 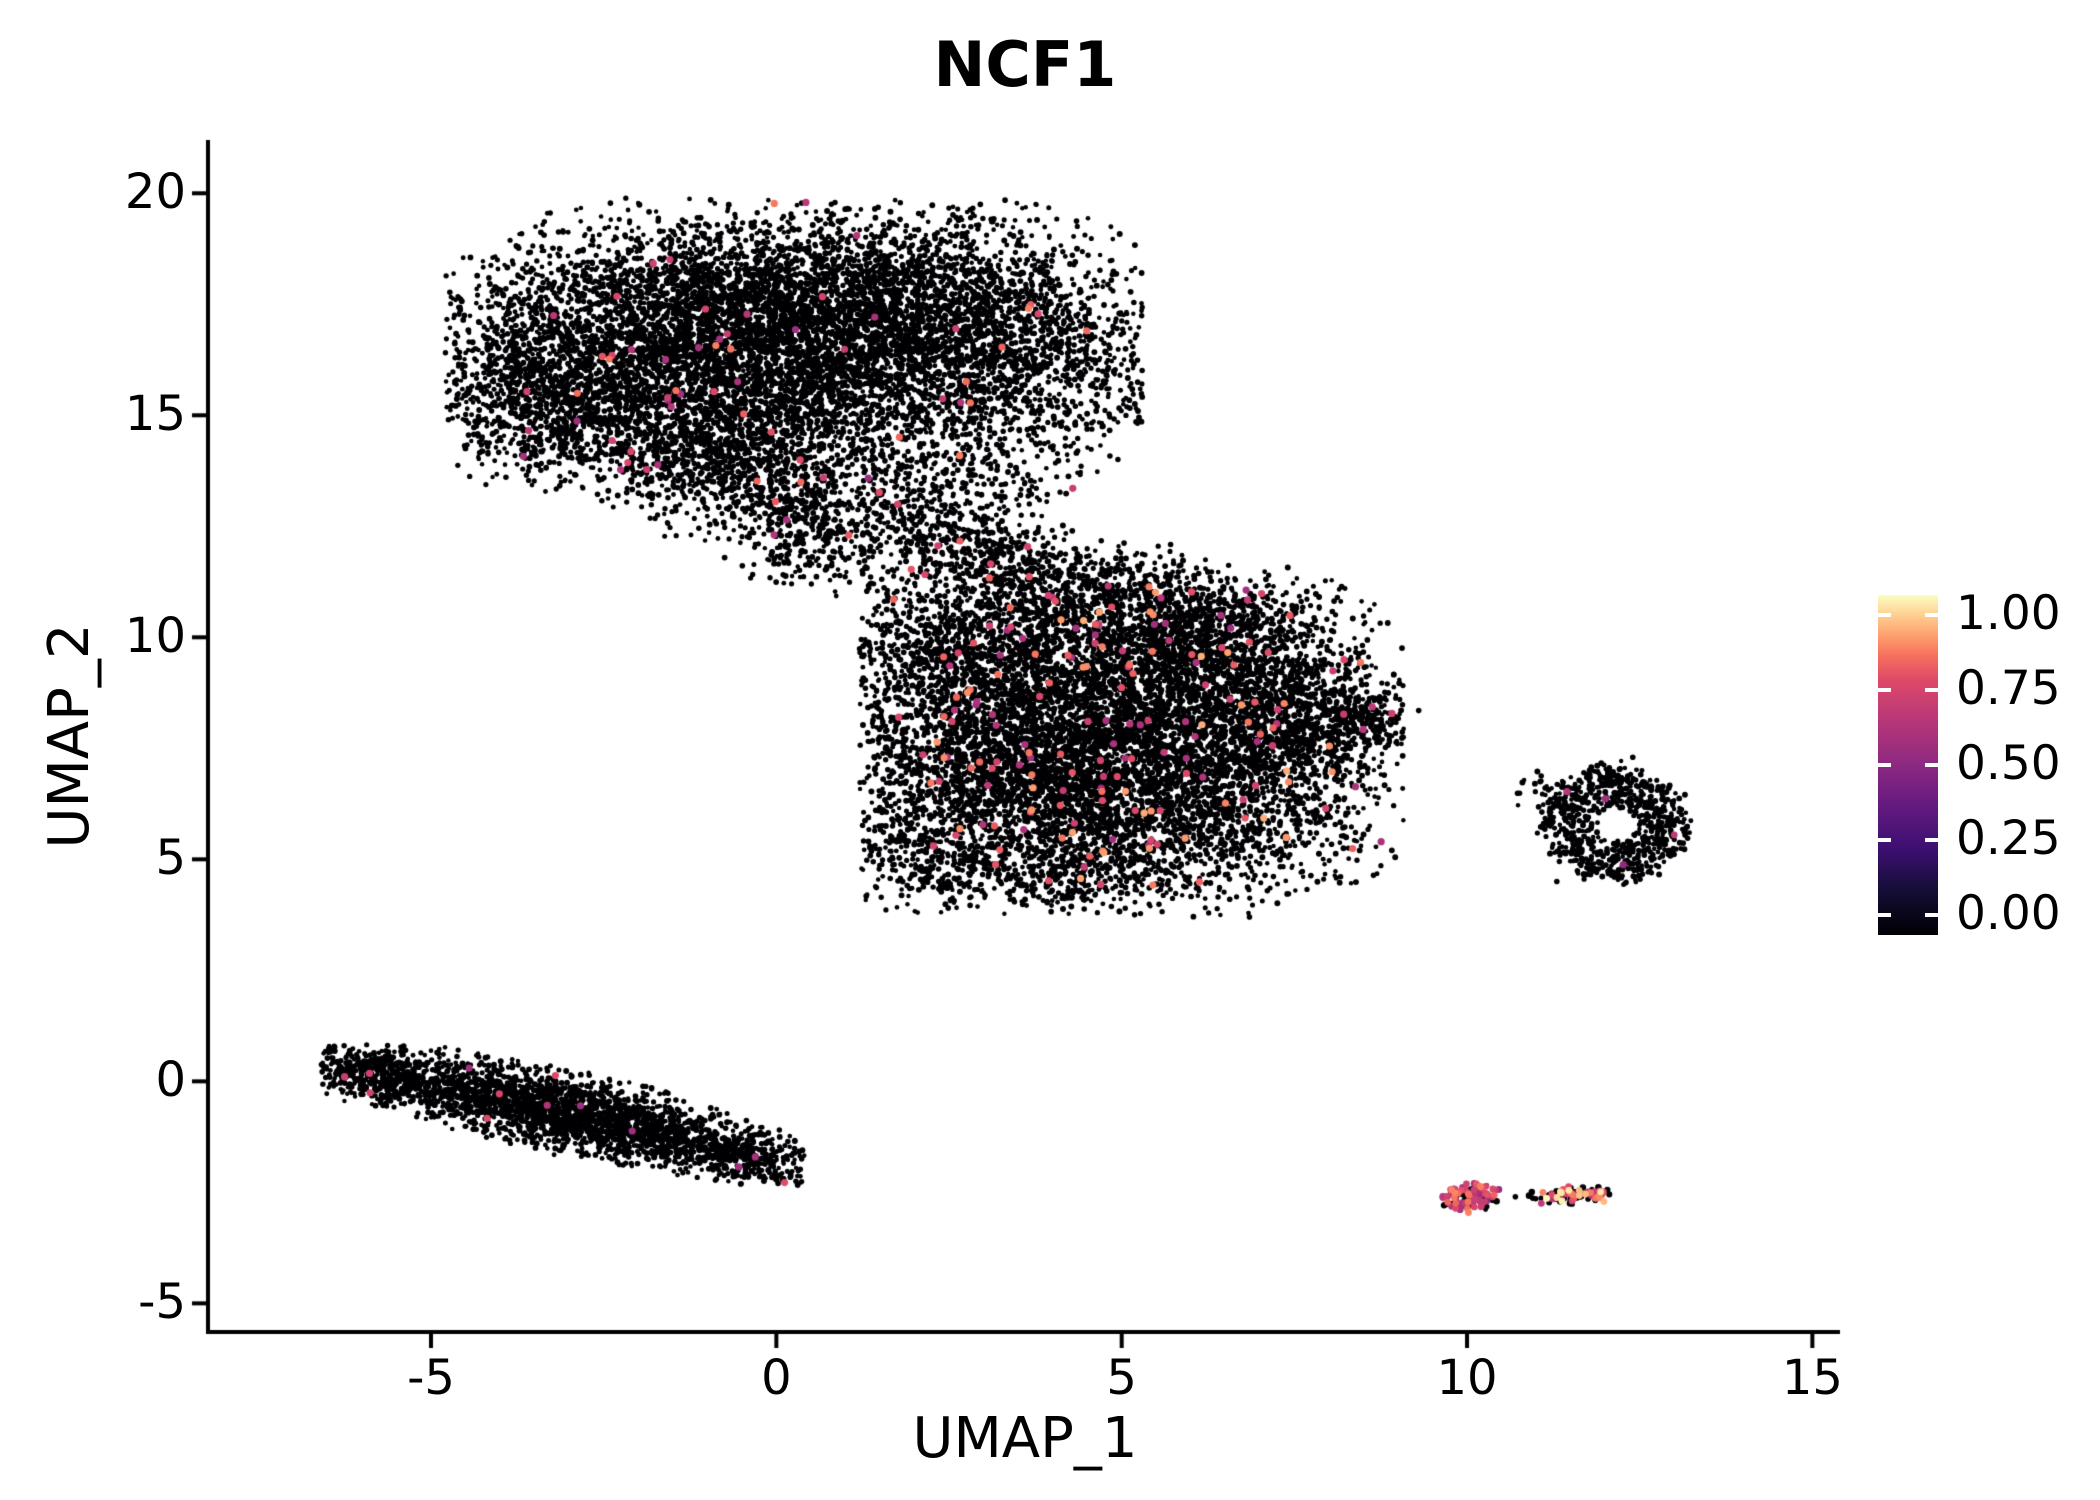 I want to click on colorbar-tick-label: 0.50, so click(x=2008, y=763).